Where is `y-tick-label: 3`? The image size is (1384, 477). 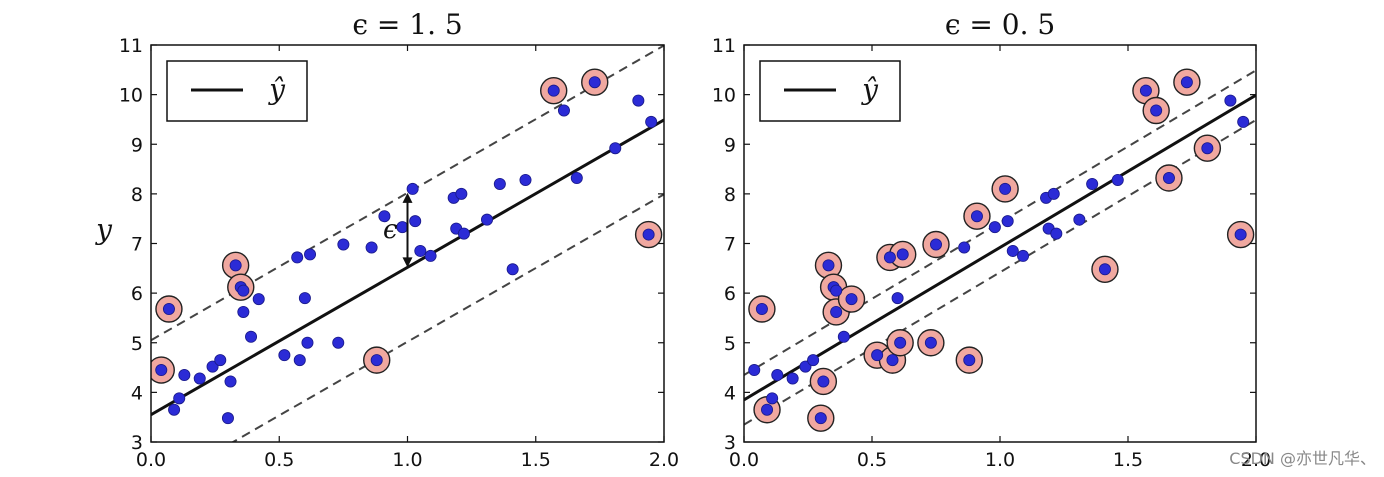
y-tick-label: 3 is located at coordinates (137, 443).